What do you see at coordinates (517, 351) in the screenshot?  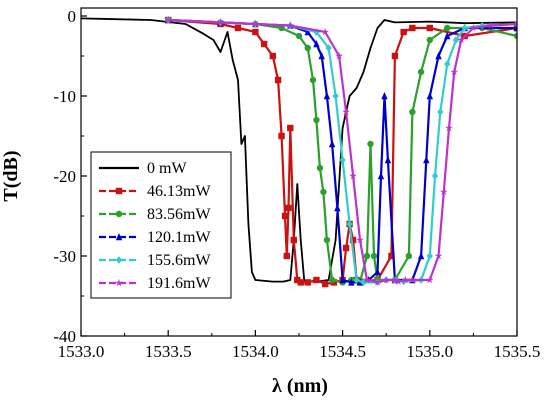 I see `x-tick-label: 1535.5` at bounding box center [517, 351].